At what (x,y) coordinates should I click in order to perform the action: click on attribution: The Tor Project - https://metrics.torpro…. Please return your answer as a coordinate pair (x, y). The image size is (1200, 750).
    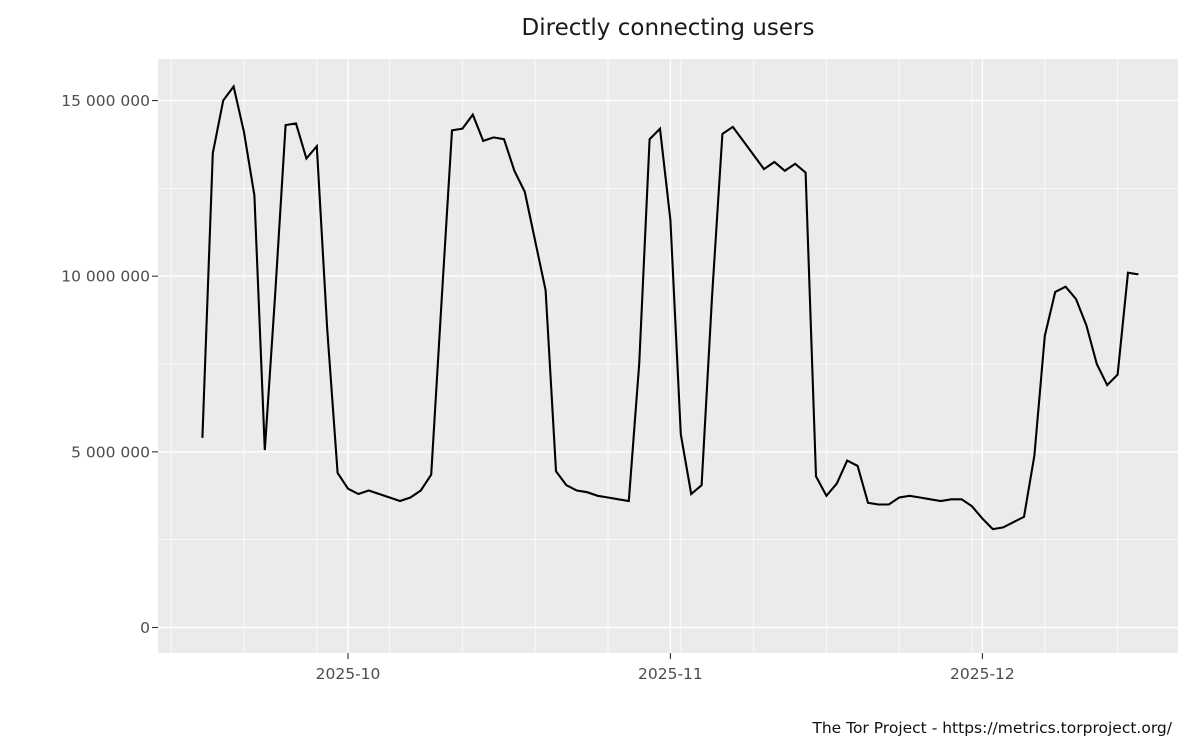
    Looking at the image, I should click on (992, 728).